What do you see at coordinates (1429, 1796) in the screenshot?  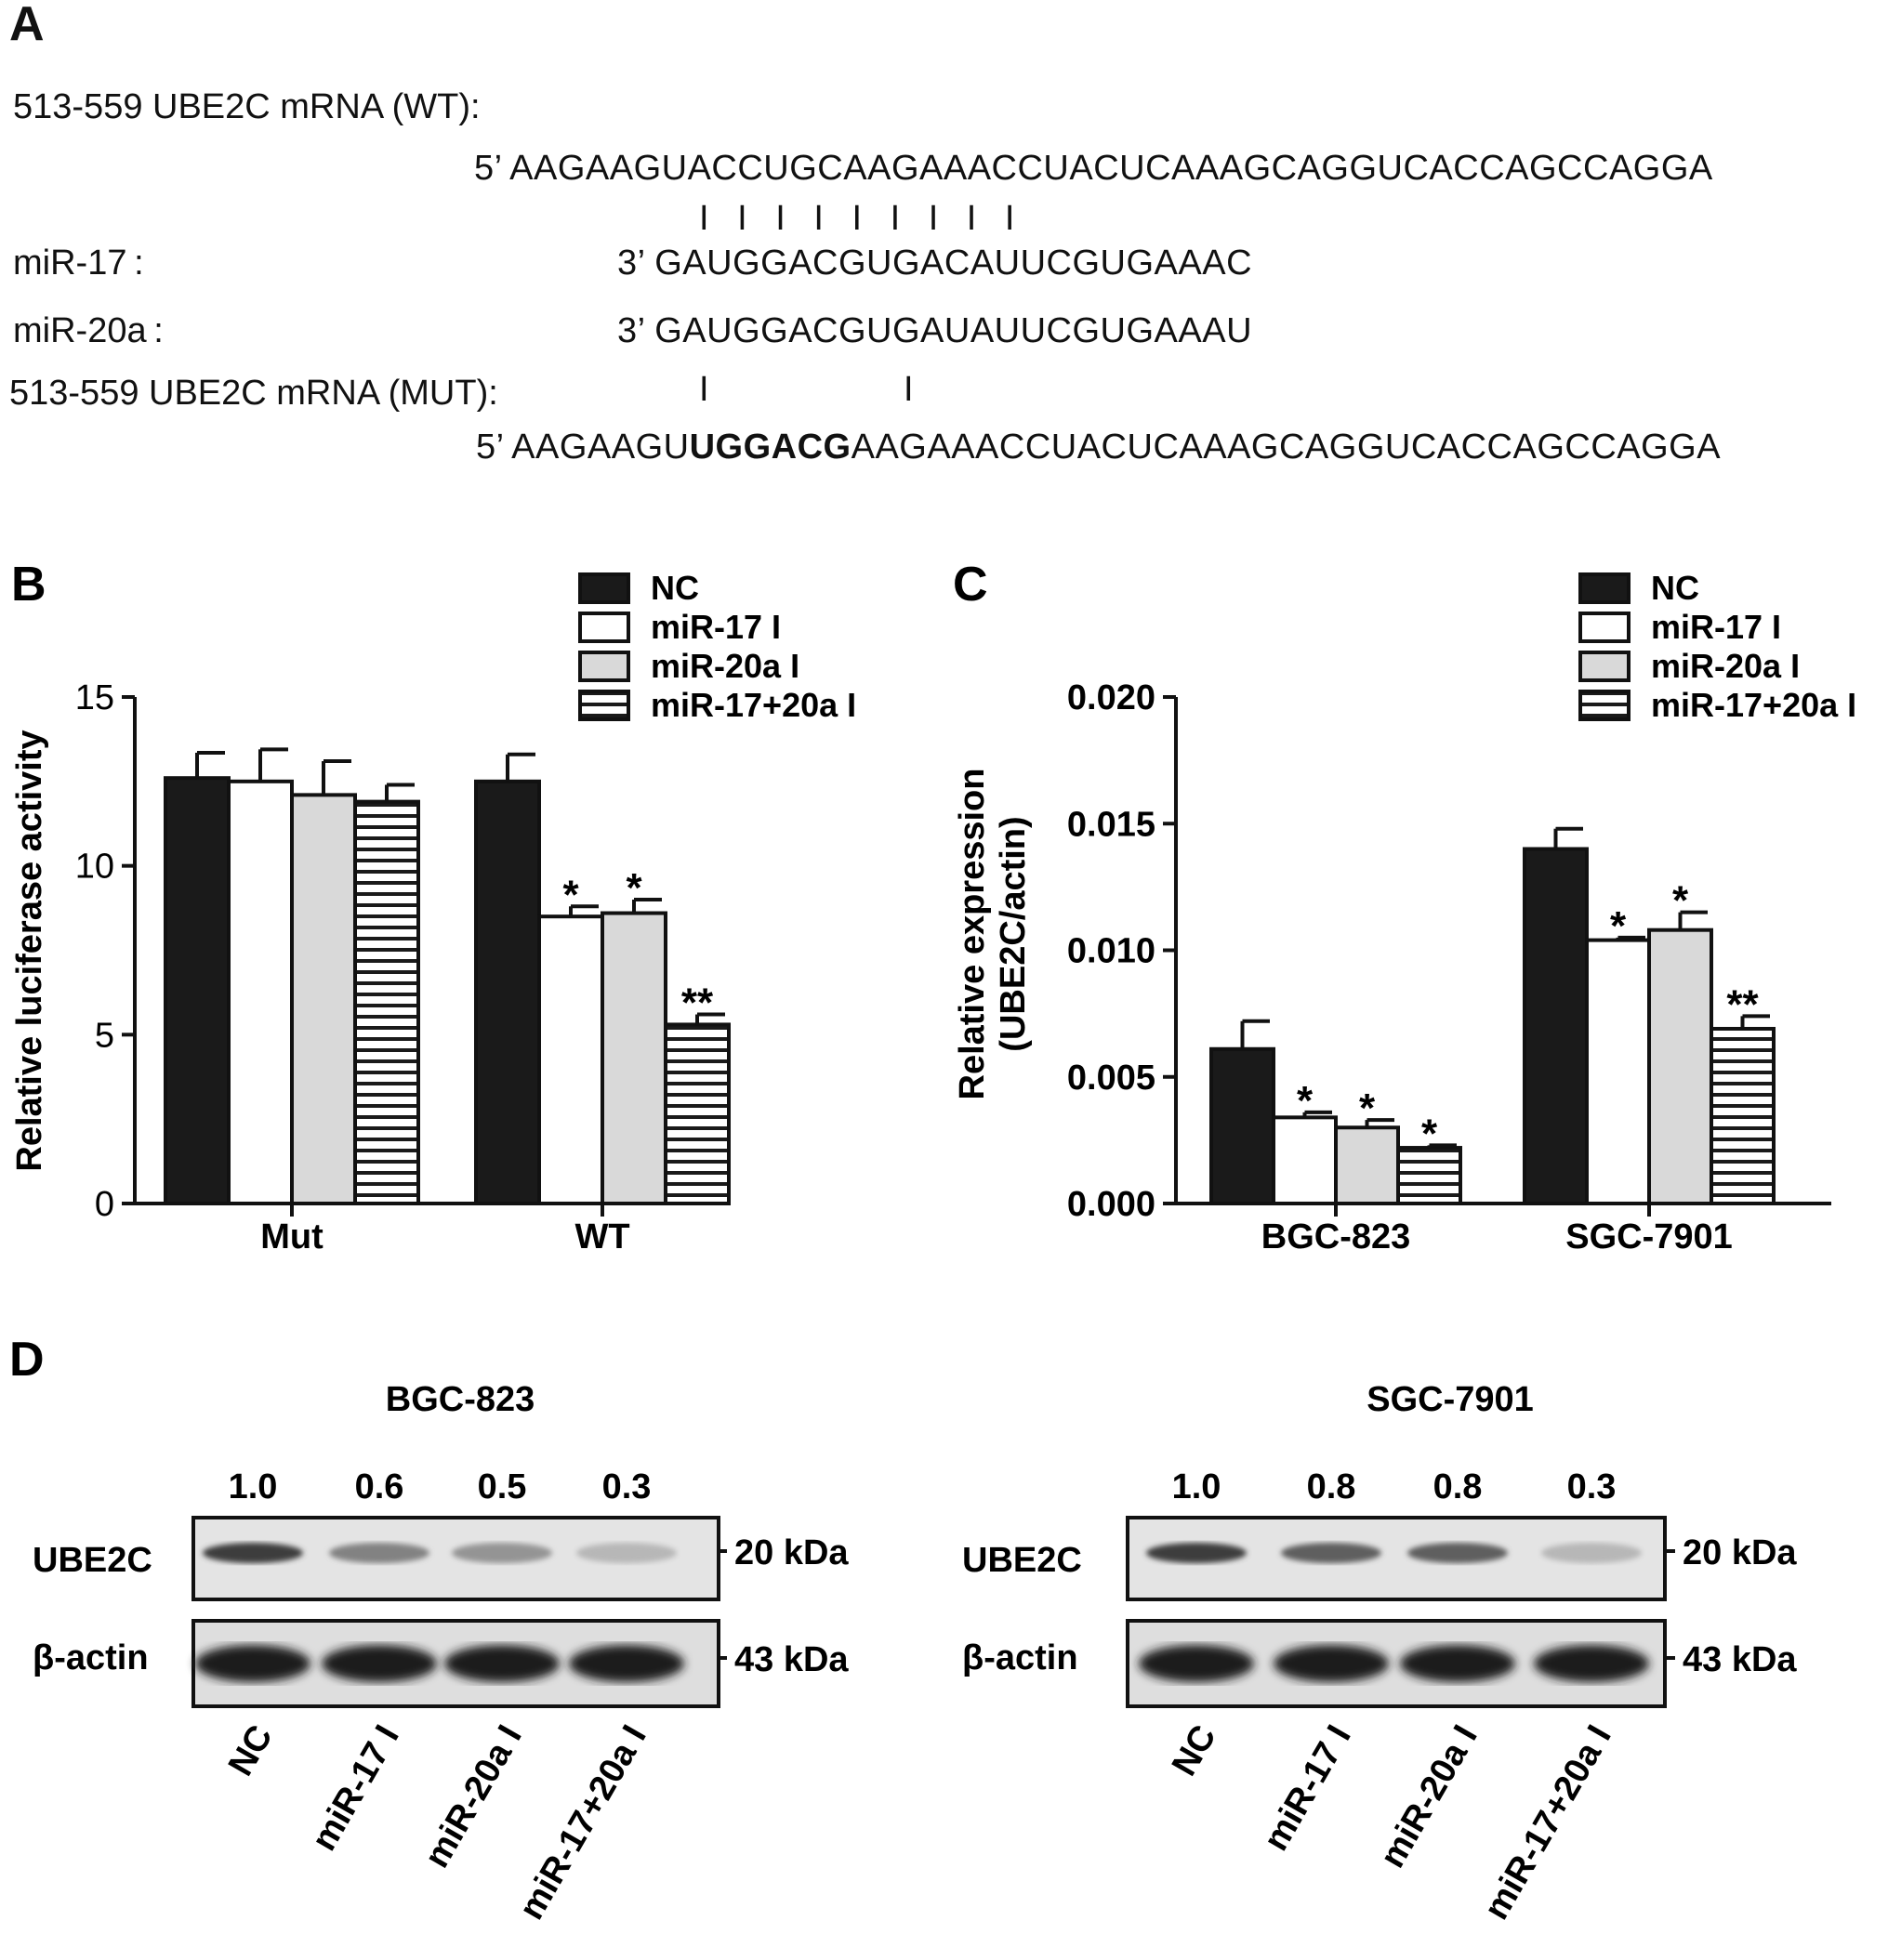 I see `lane-label: miR-20a I` at bounding box center [1429, 1796].